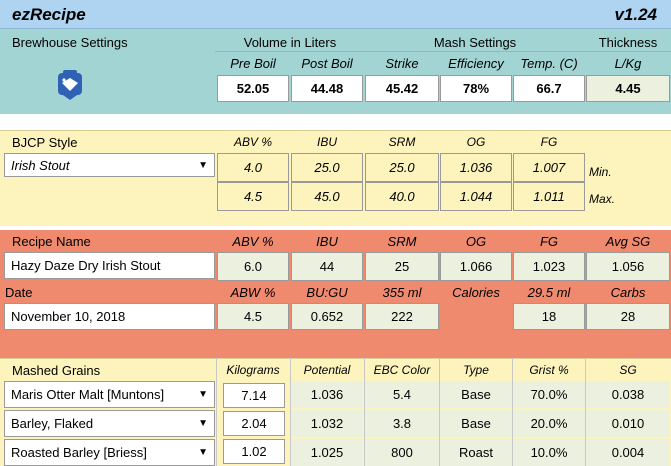 Image resolution: width=671 pixels, height=466 pixels. What do you see at coordinates (628, 241) in the screenshot?
I see `recipe-header-avg-sg: Avg SG` at bounding box center [628, 241].